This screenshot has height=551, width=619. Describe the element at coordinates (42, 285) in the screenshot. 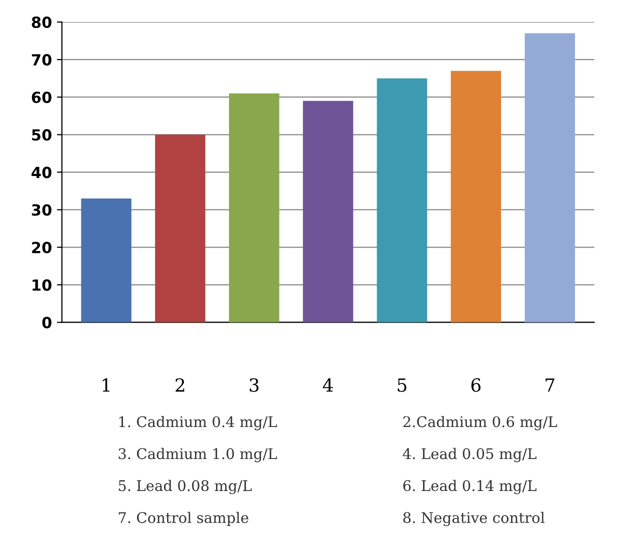

I see `y-tick-label: 10` at that location.